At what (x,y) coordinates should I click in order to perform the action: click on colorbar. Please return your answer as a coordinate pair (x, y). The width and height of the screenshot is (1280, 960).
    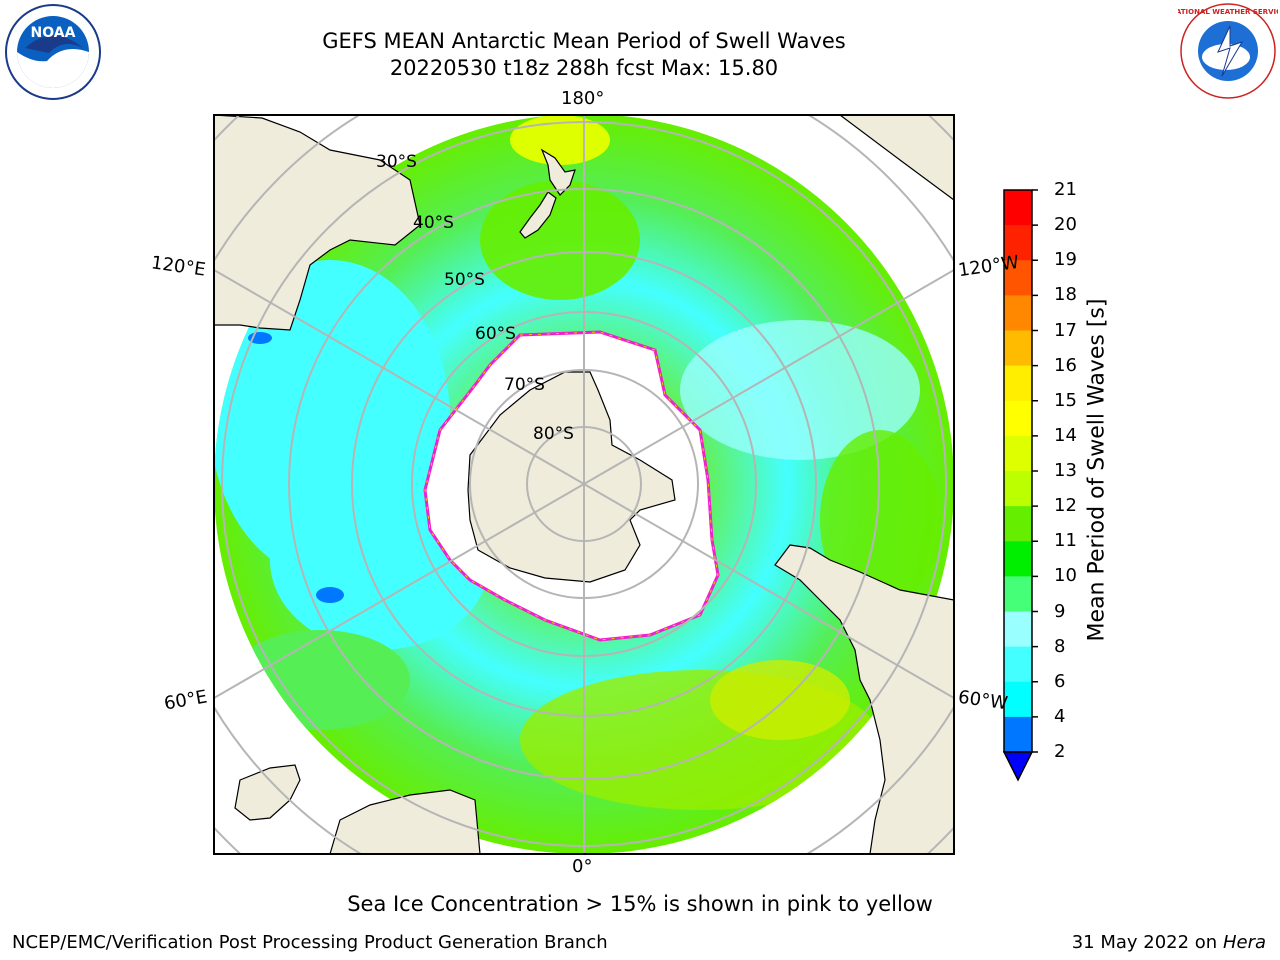
    Looking at the image, I should click on (1020, 485).